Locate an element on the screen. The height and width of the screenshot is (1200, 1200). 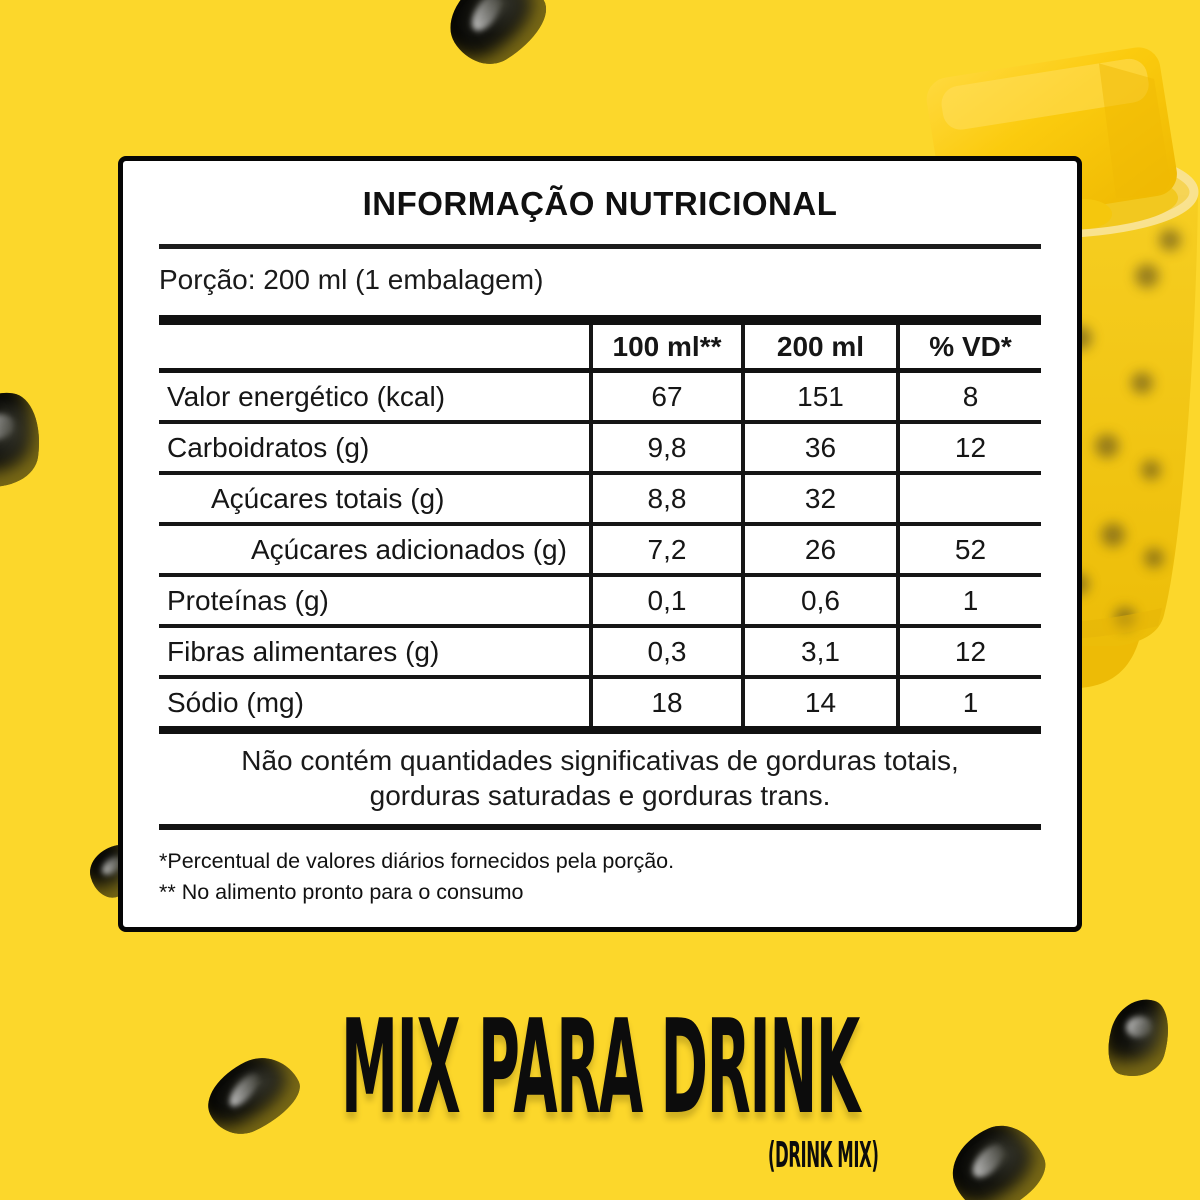
table-row-sodio: Sódio (mg) 18 14 1 is located at coordinates (600, 706).